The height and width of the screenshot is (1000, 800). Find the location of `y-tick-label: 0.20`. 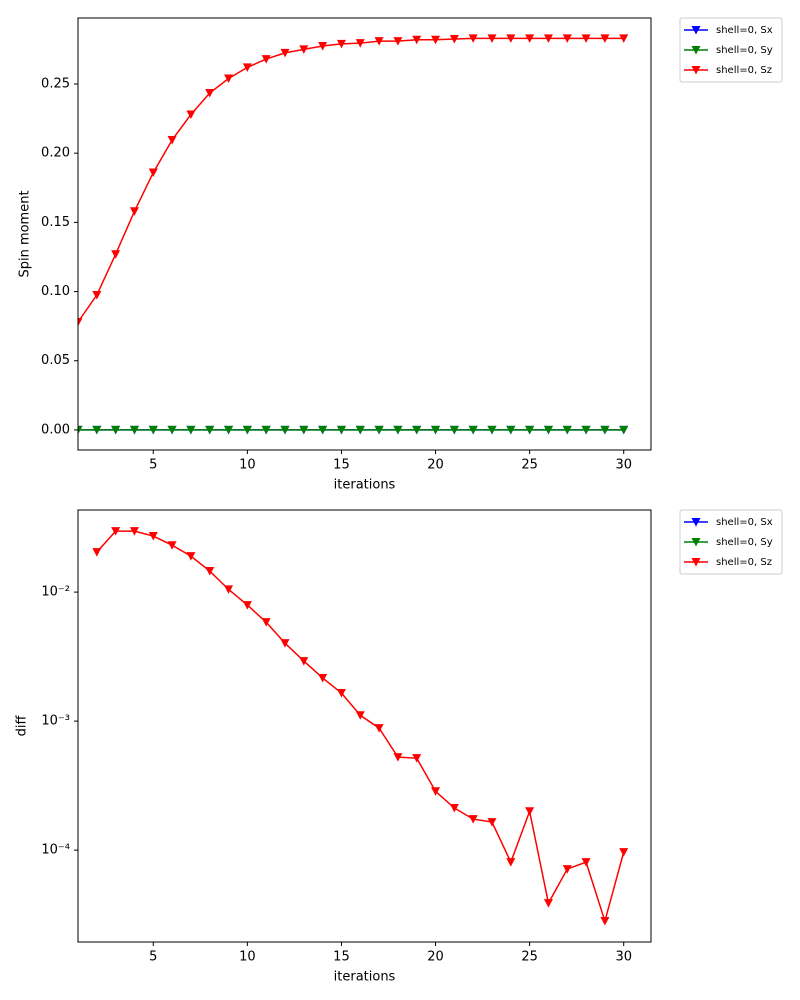

y-tick-label: 0.20 is located at coordinates (55, 153).